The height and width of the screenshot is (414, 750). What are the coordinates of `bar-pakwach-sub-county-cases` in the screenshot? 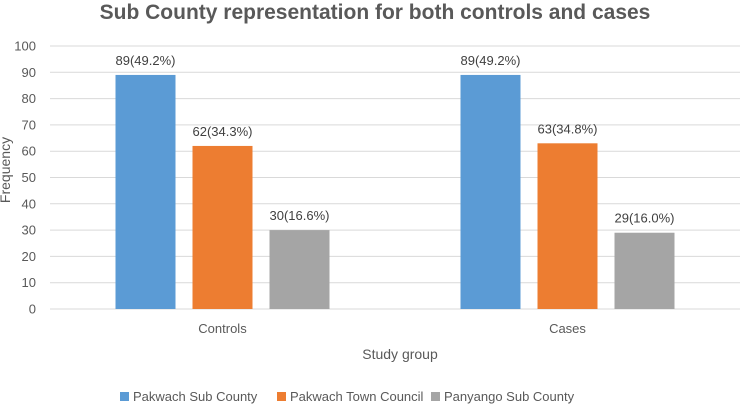 It's located at (490, 192).